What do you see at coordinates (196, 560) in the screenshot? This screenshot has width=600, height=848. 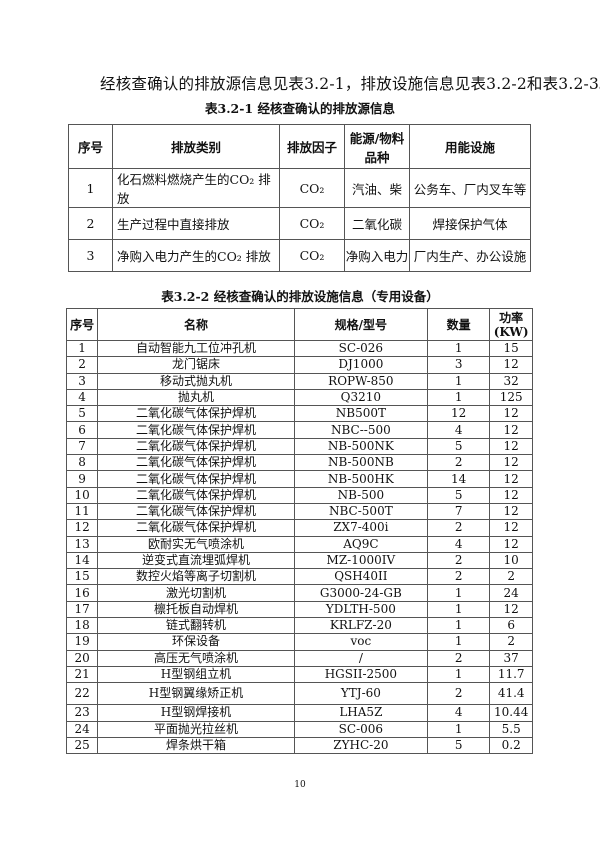 I see `table-cell: 逆变式直流埋弧焊机` at bounding box center [196, 560].